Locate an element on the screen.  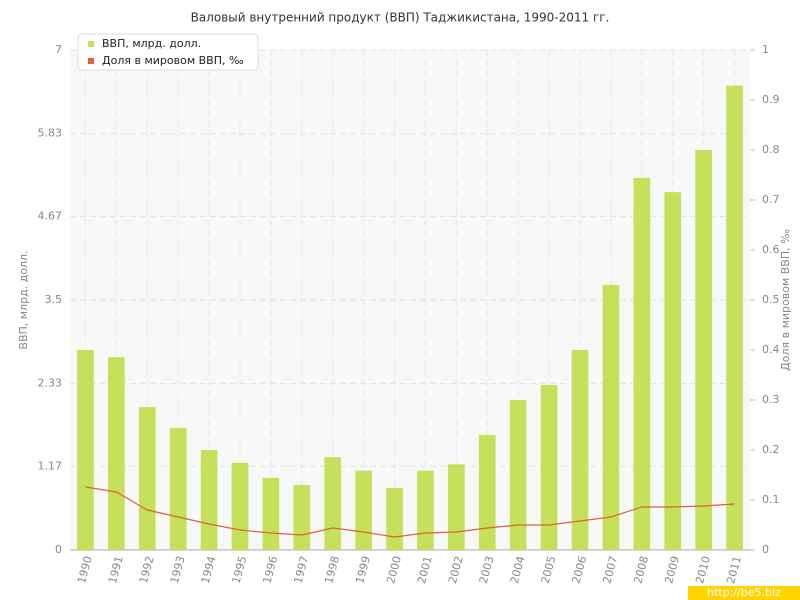
watermark: http://be5.biz is located at coordinates (744, 592).